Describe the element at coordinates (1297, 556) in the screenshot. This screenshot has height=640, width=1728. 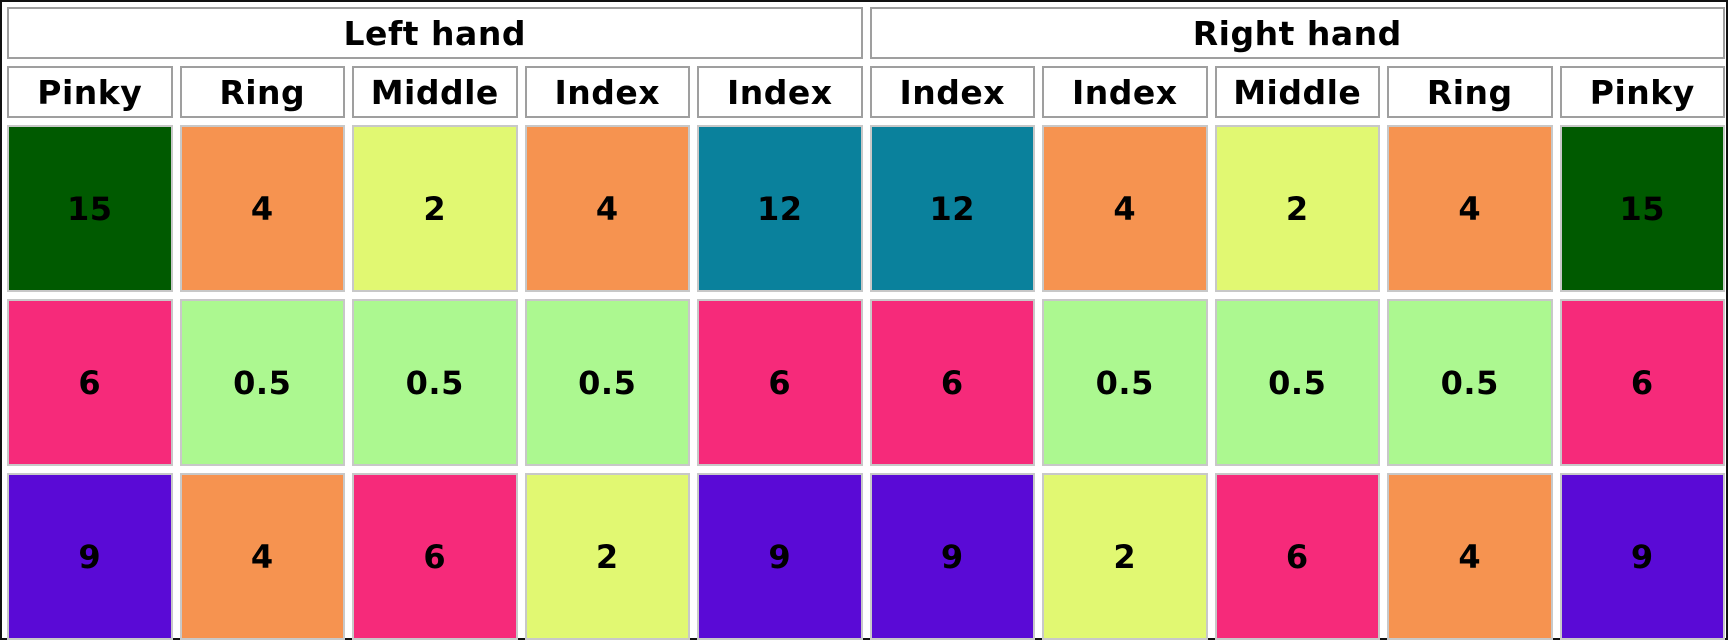
I see `row-3-right-middle-value: 6` at that location.